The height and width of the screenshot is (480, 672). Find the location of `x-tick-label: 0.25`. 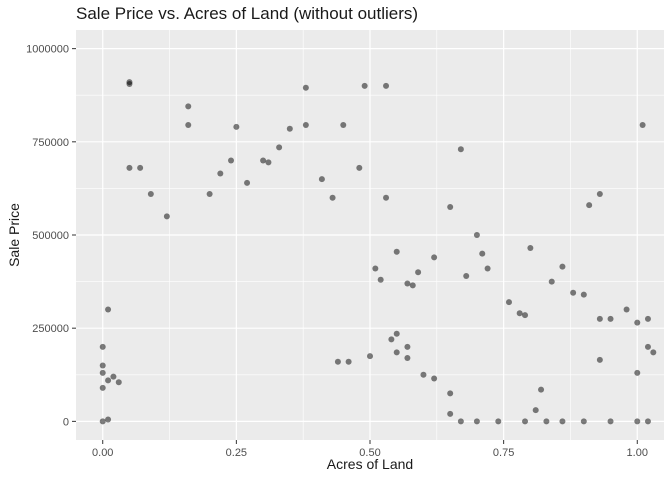

x-tick-label: 0.25 is located at coordinates (236, 453).